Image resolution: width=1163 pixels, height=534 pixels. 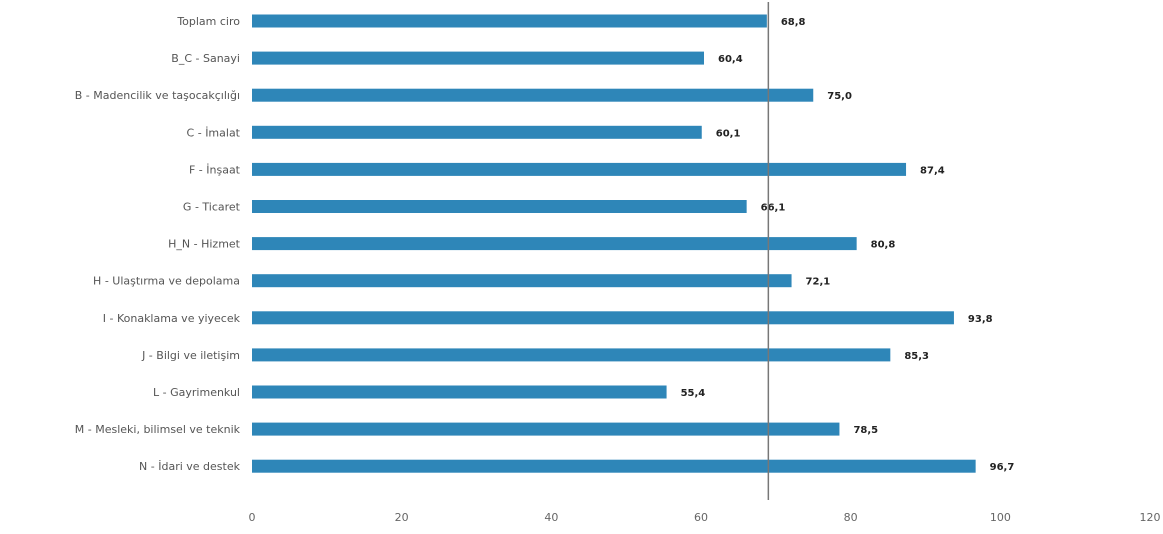 I want to click on category-label: L - Gayrimenkul, so click(x=196, y=392).